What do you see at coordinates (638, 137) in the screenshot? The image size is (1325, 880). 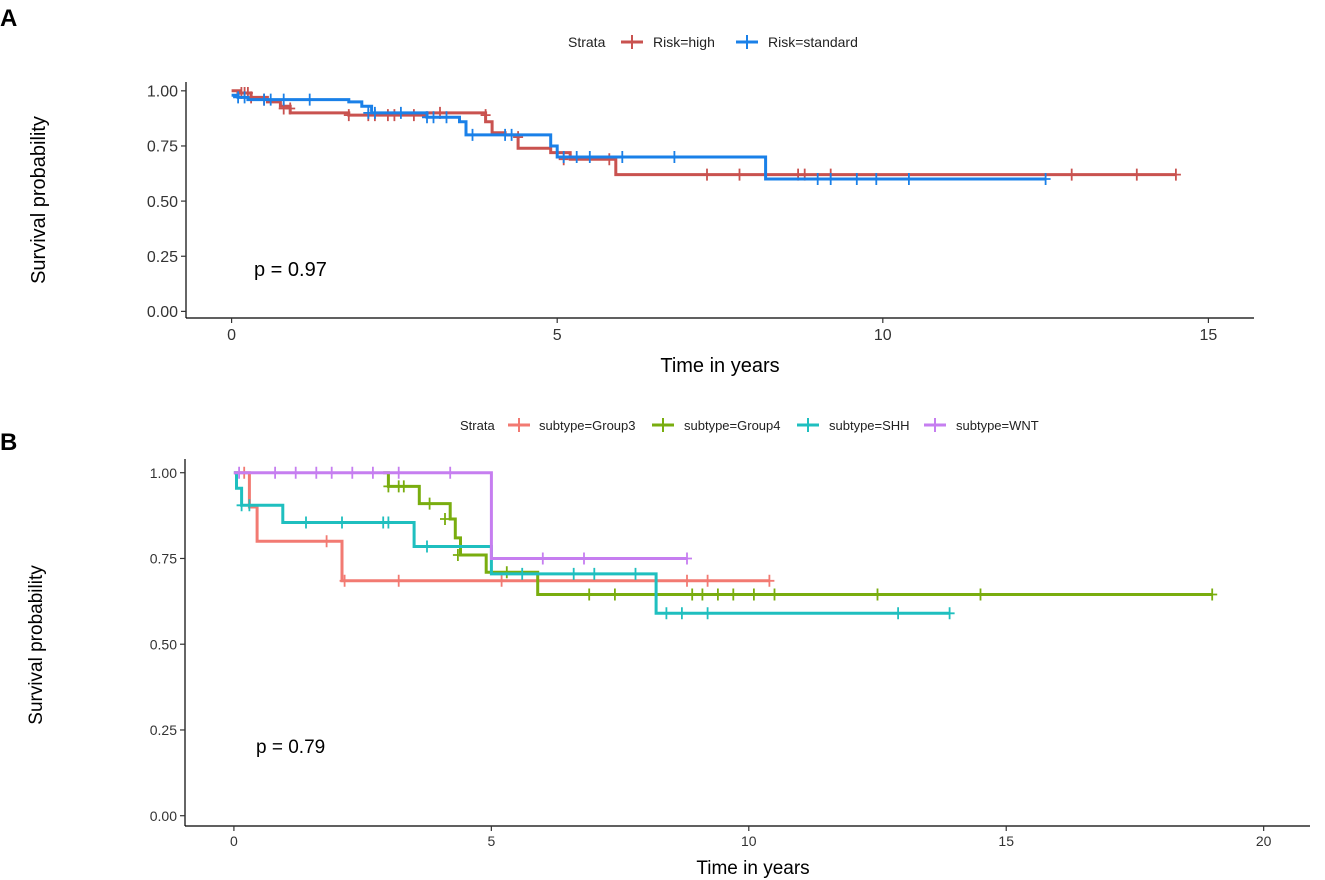 I see `series-line-risk-standard` at bounding box center [638, 137].